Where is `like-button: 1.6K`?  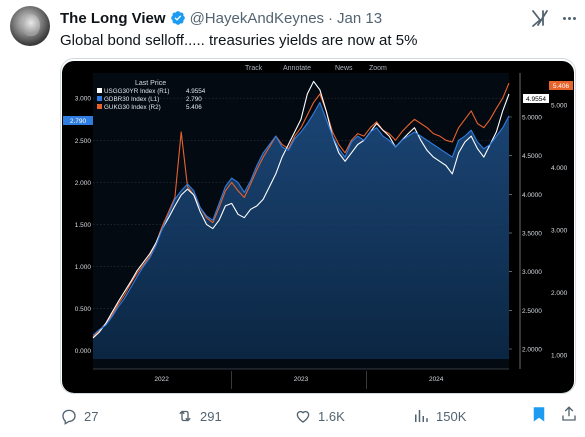 like-button: 1.6K is located at coordinates (319, 416).